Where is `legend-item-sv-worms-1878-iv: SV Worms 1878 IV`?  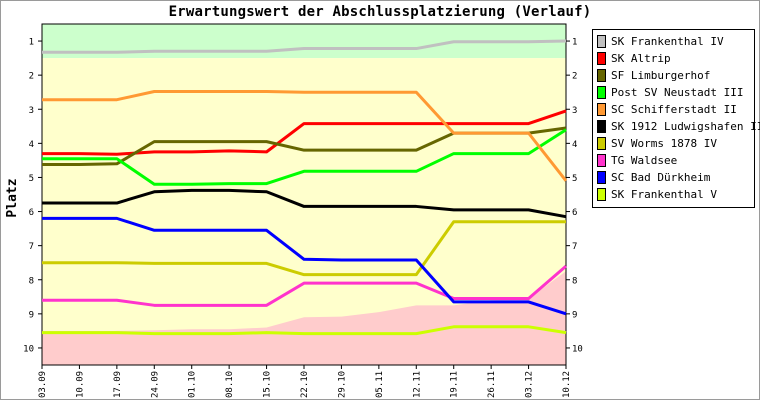 legend-item-sv-worms-1878-iv: SV Worms 1878 IV is located at coordinates (657, 143).